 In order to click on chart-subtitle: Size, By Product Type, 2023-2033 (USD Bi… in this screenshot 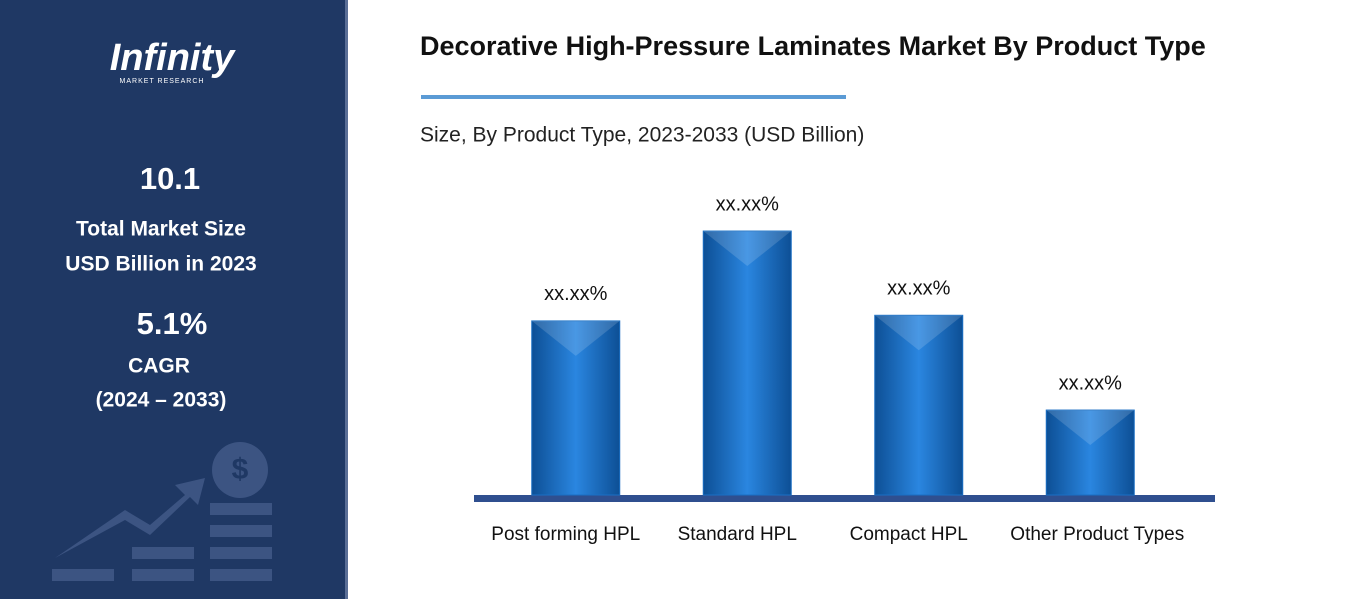, I will do `click(642, 135)`.